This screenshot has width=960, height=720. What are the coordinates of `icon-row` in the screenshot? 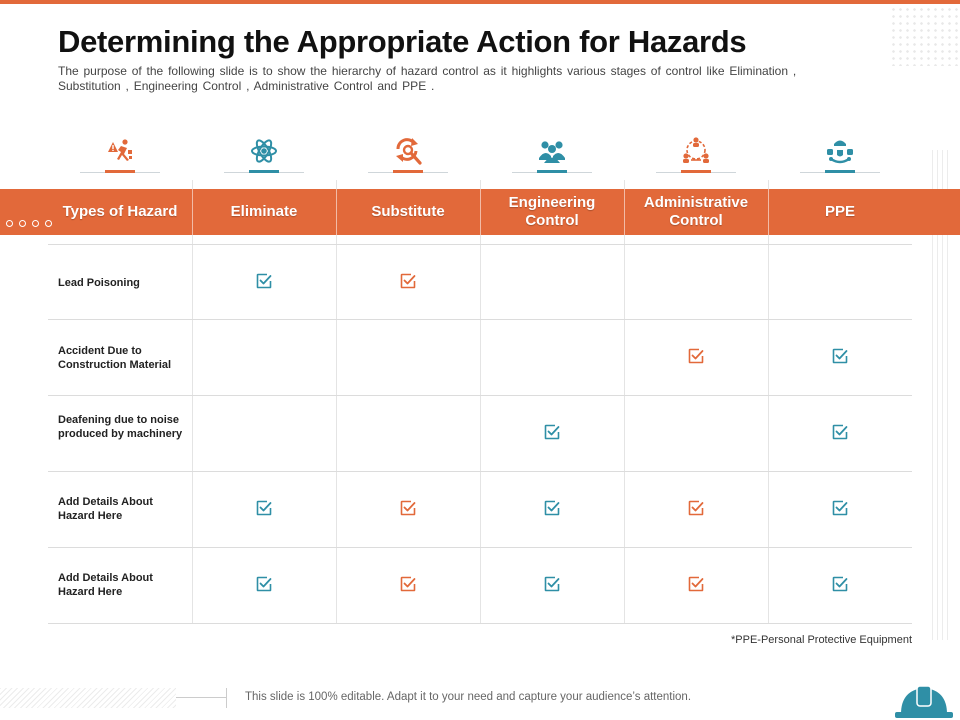 It's located at (480, 155).